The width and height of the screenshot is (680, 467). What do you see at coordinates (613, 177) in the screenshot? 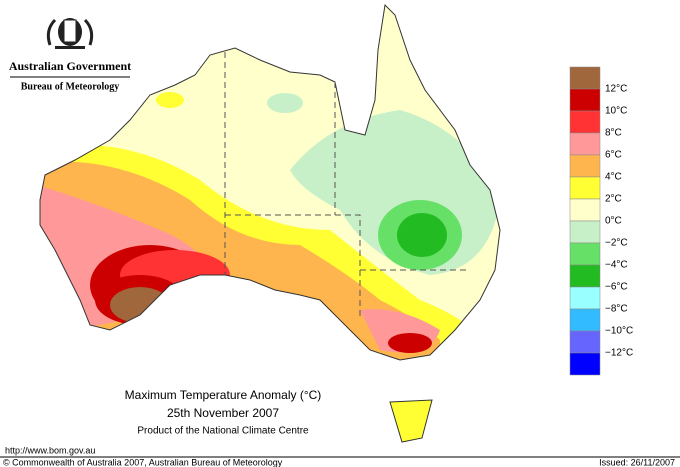
I see `legend-label: 4°C` at bounding box center [613, 177].